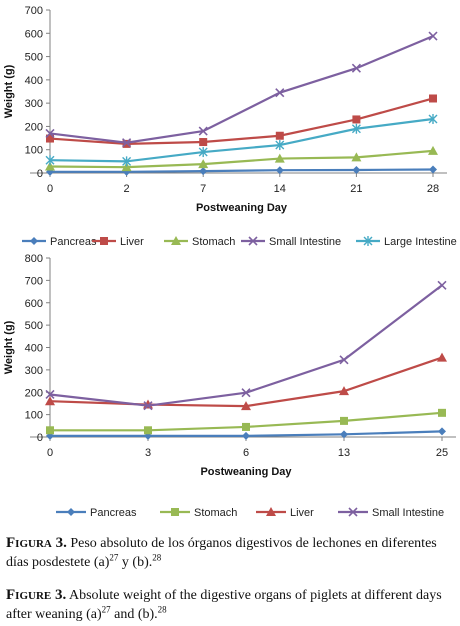 The height and width of the screenshot is (626, 460). Describe the element at coordinates (34, 259) in the screenshot. I see `y-tick-label: 800` at that location.